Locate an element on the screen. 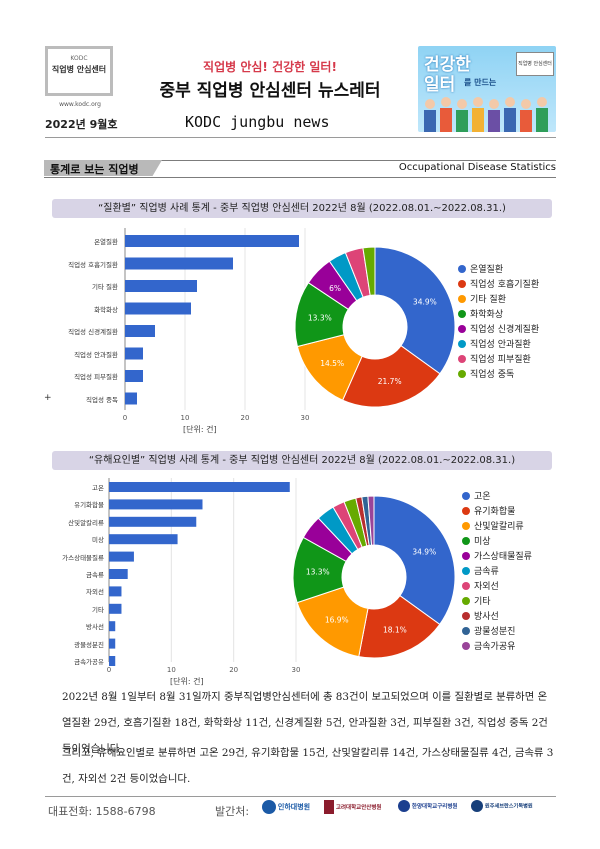  bar-category-label: 산및알칼리류 is located at coordinates (86, 522).